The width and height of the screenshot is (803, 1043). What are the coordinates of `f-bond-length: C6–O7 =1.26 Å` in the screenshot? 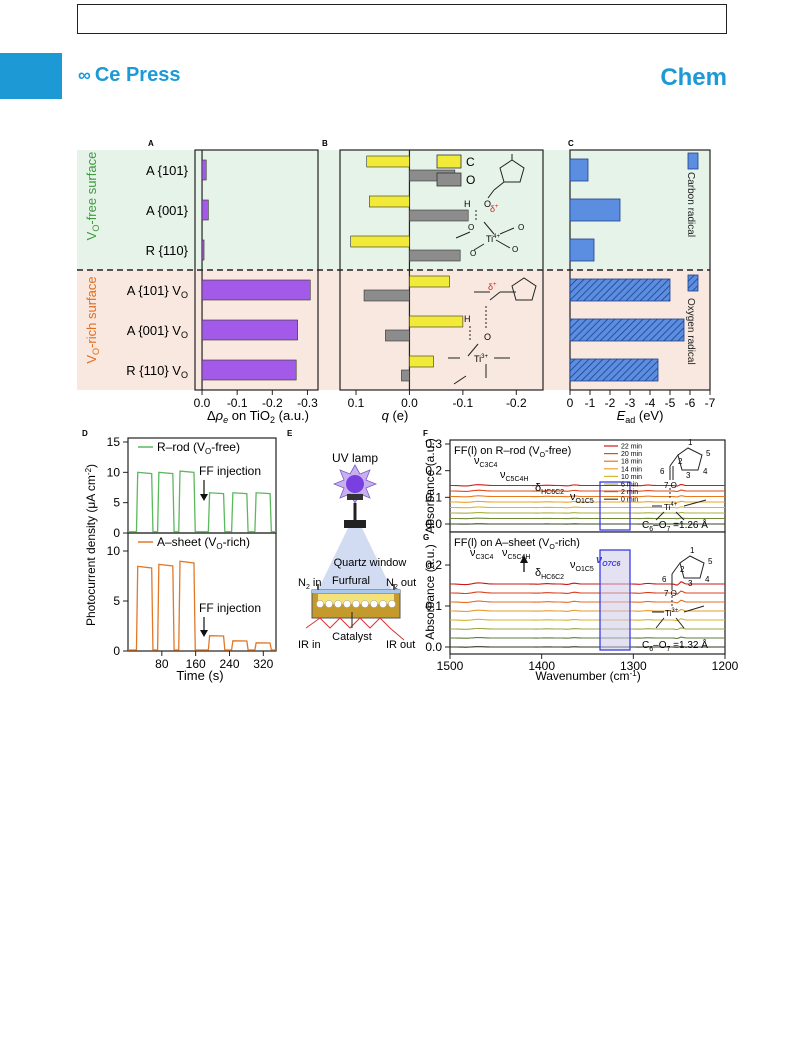 It's located at (675, 525).